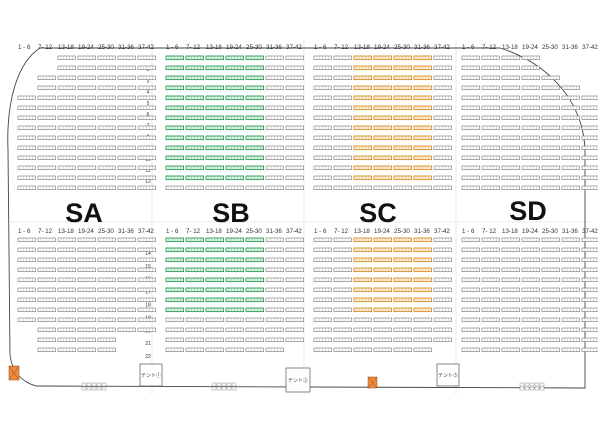 The height and width of the screenshot is (422, 598). I want to click on section-labels: SA SB SC SD, so click(306, 212).